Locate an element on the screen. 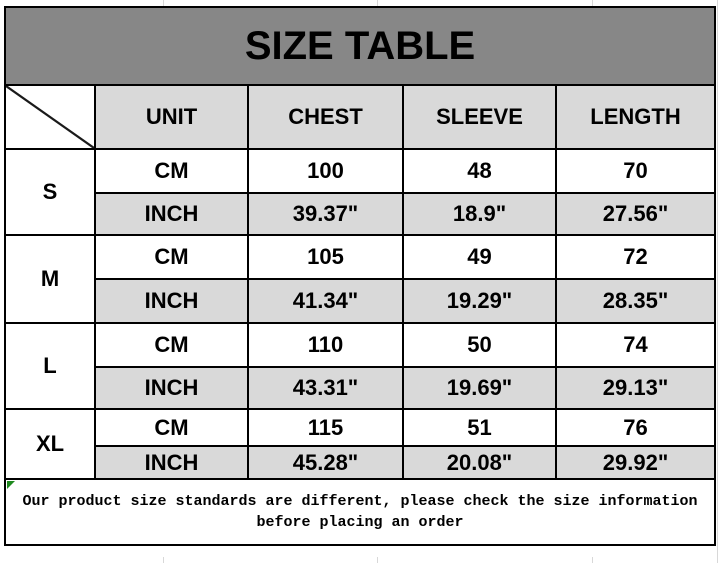 The image size is (721, 563). cell-l-inch-sleeve: 19.69" is located at coordinates (479, 388).